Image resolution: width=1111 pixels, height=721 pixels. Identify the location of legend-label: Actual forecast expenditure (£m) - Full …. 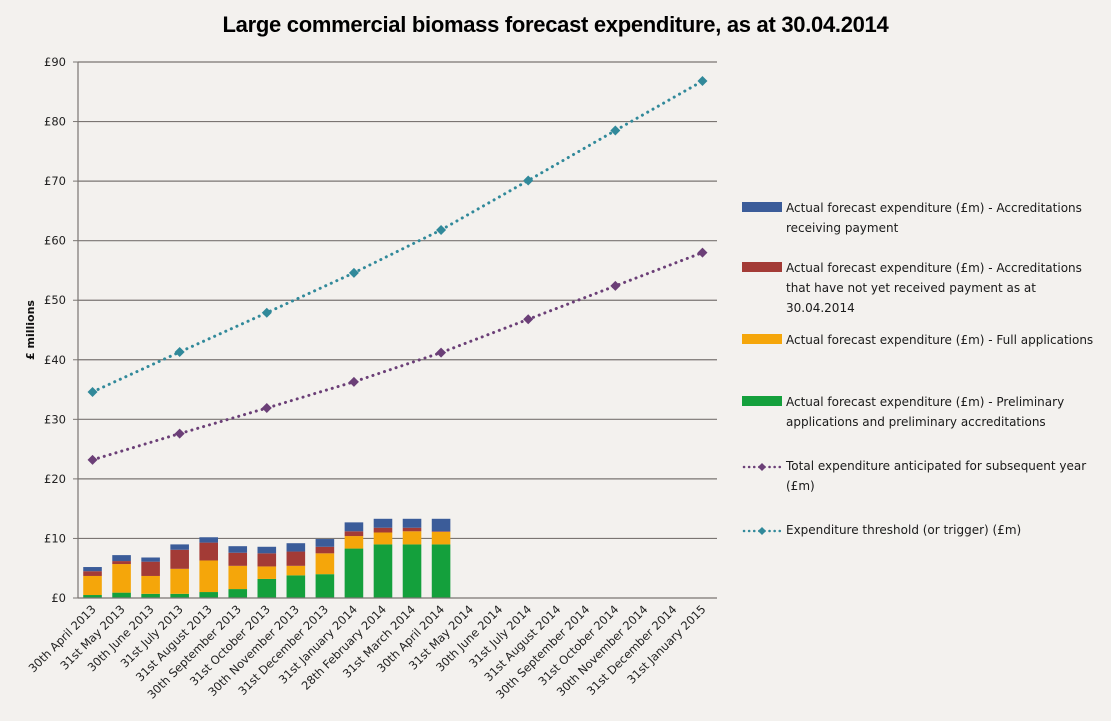
(940, 340).